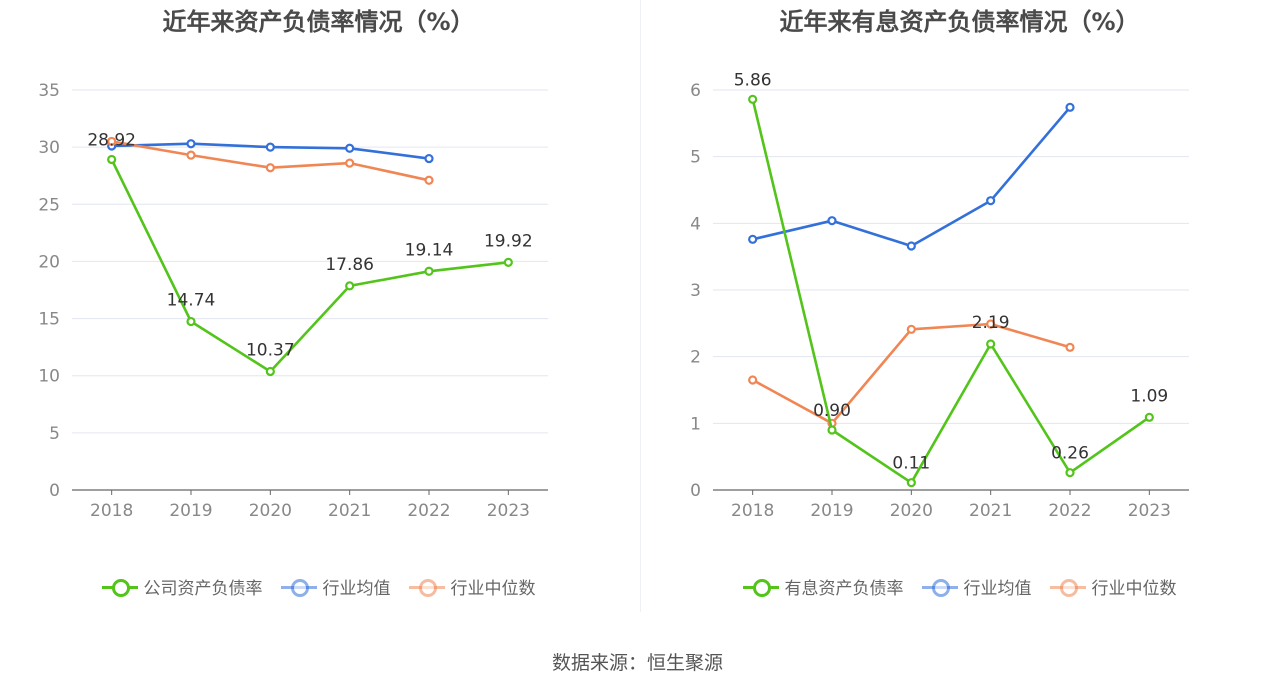 The height and width of the screenshot is (688, 1275). What do you see at coordinates (753, 80) in the screenshot?
I see `data-label: 5.86` at bounding box center [753, 80].